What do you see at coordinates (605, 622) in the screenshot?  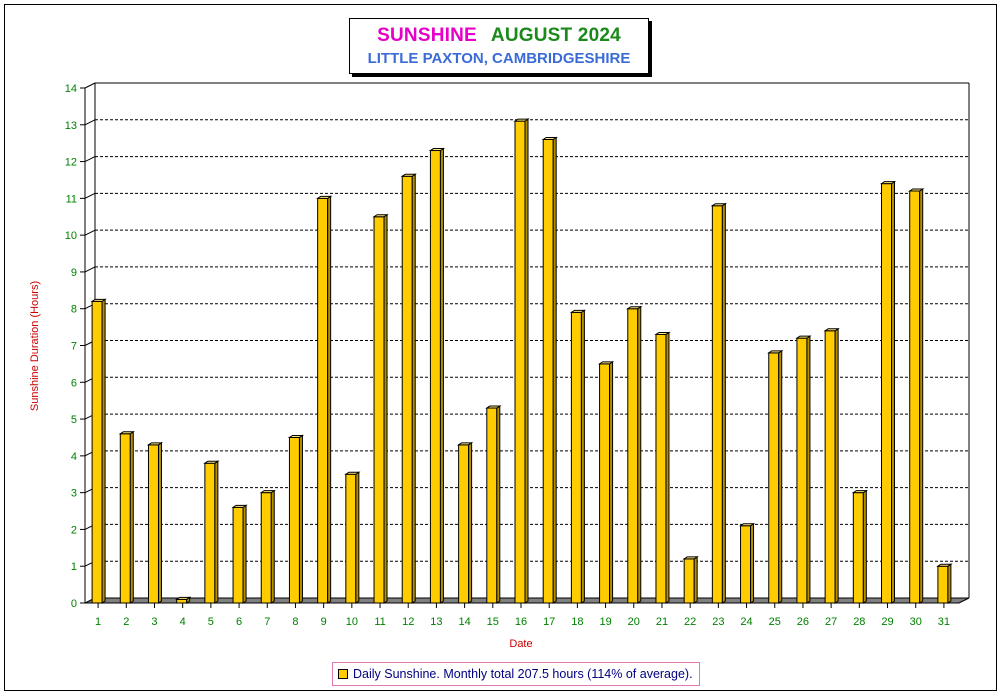 I see `x-tick-label: 19` at bounding box center [605, 622].